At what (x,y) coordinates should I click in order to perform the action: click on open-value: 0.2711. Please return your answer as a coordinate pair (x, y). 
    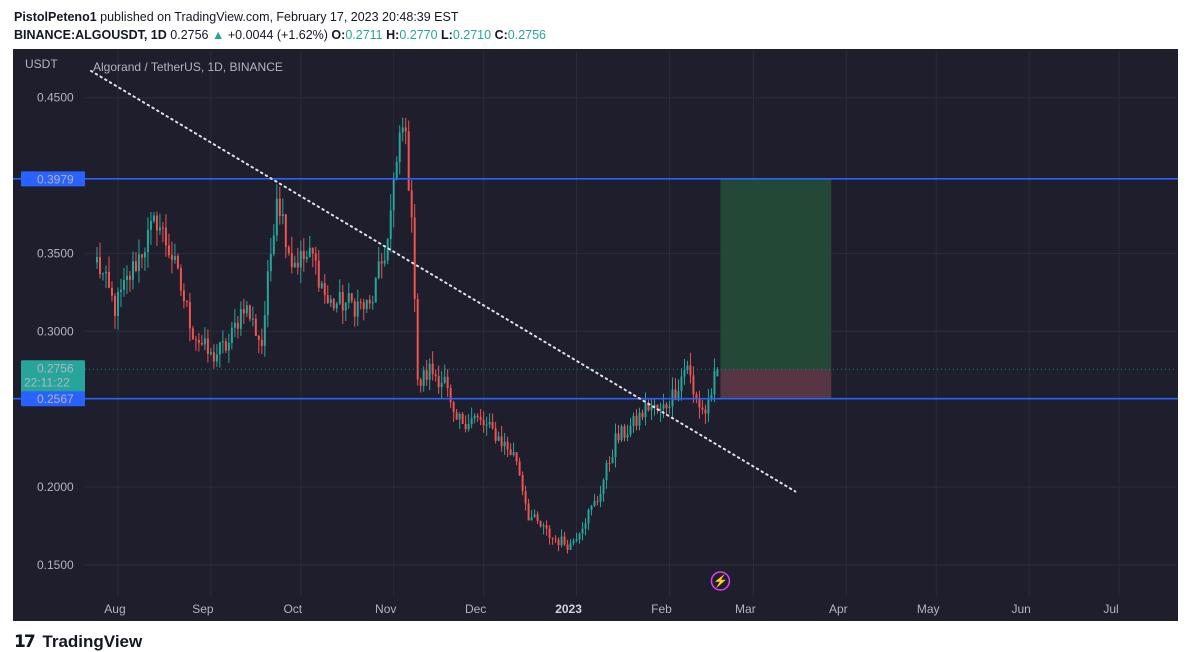
    Looking at the image, I should click on (364, 35).